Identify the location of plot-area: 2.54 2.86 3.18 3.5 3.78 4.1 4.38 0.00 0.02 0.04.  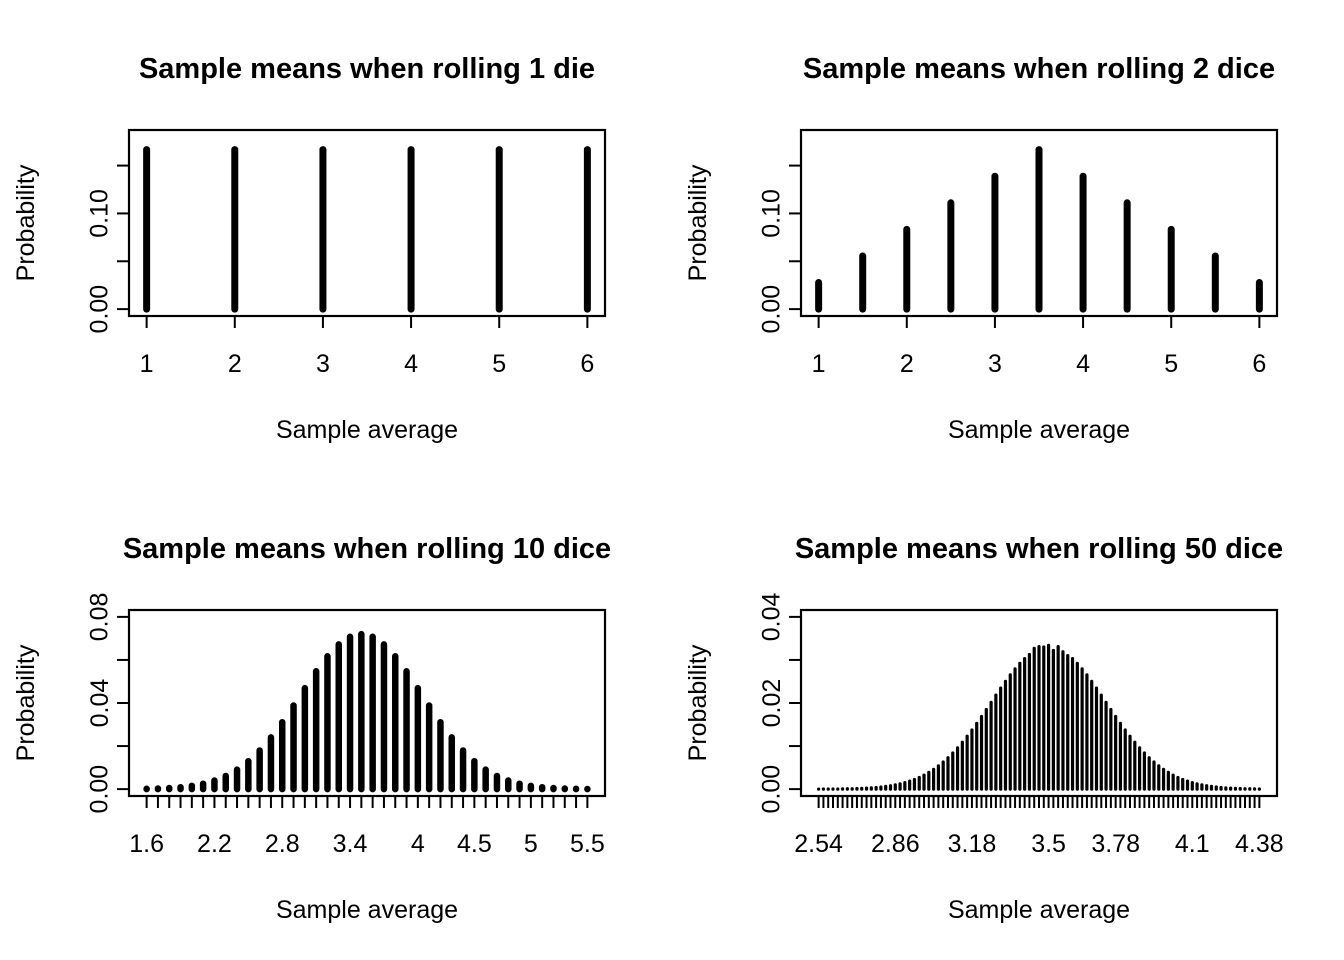
(1021, 725).